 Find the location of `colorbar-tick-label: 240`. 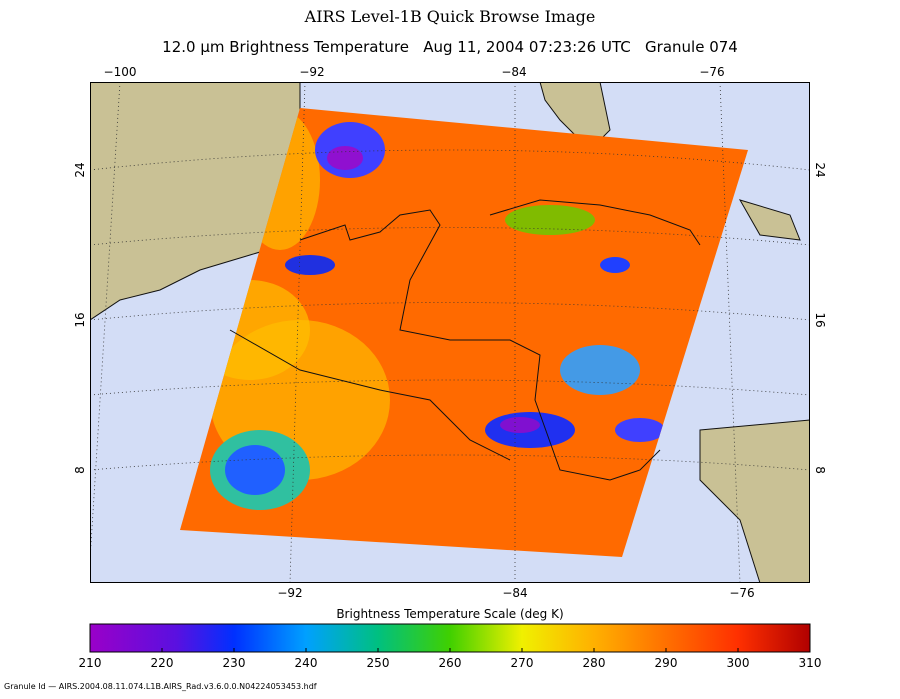

colorbar-tick-label: 240 is located at coordinates (306, 663).